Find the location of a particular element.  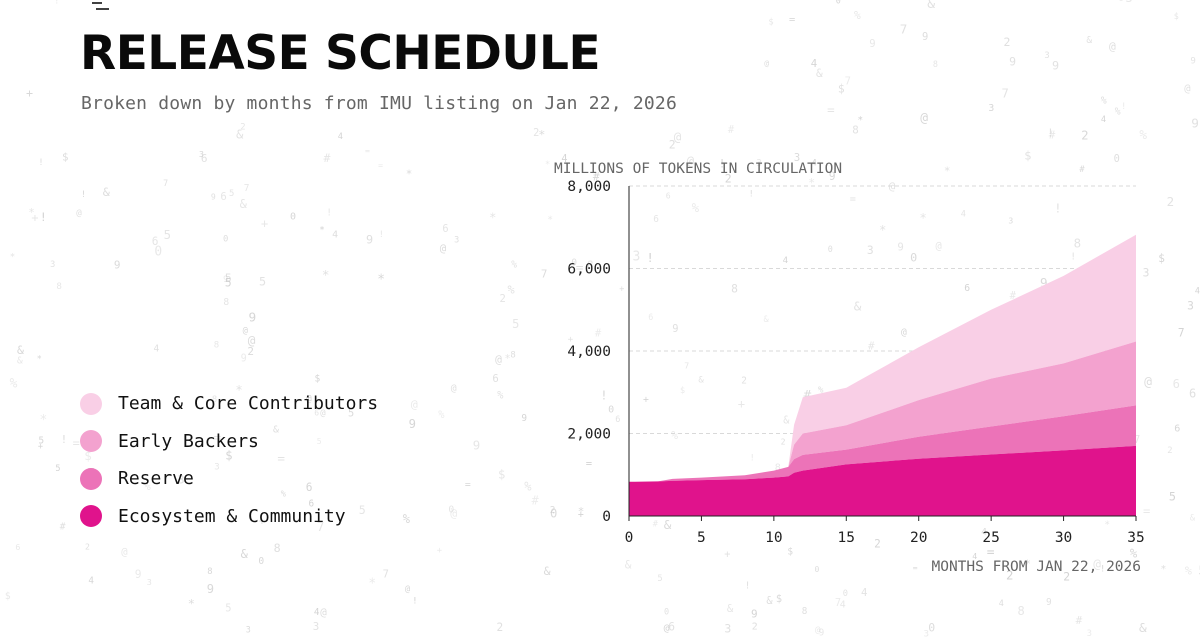

x-tick-label-0: 0 is located at coordinates (629, 538).